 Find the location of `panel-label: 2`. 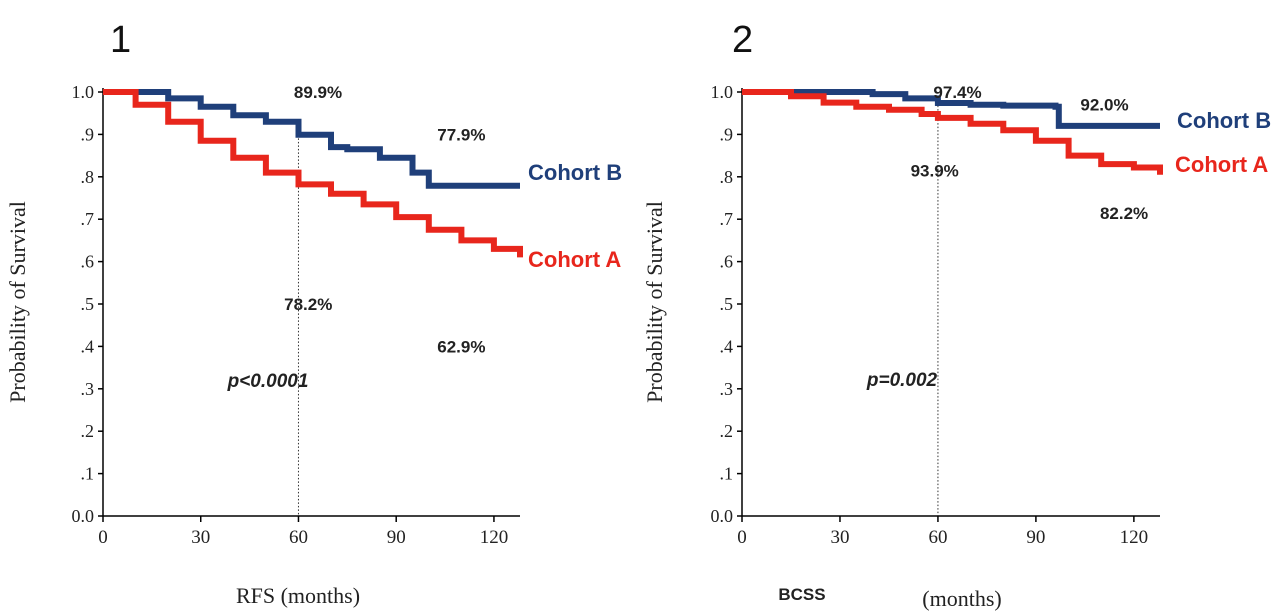

panel-label: 2 is located at coordinates (742, 40).